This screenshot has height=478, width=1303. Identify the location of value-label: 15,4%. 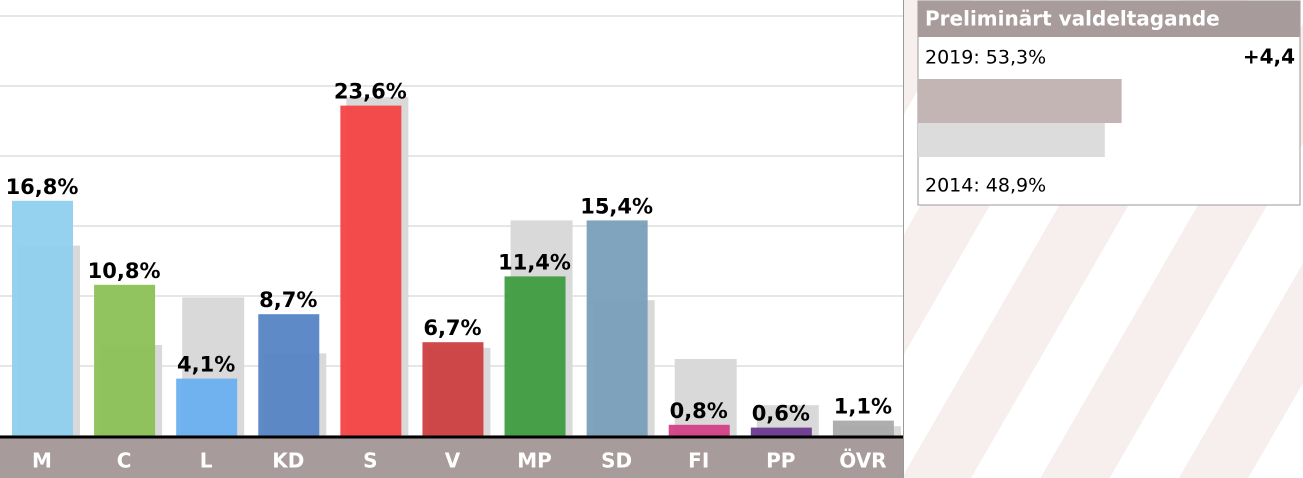
(616, 206).